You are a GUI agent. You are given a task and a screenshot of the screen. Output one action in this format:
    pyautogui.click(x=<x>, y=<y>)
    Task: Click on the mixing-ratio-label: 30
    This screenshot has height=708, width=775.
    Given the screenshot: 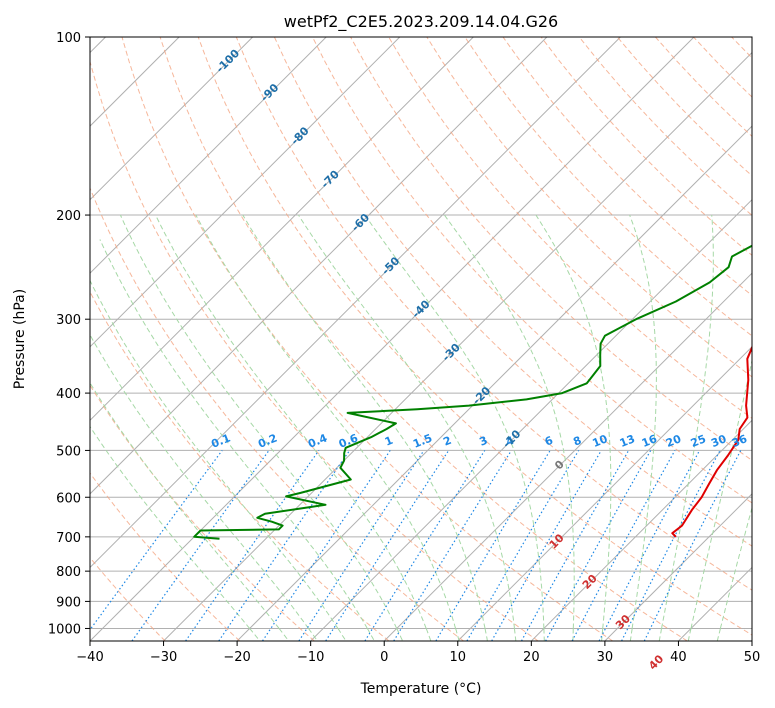 What is the action you would take?
    pyautogui.click(x=718, y=441)
    